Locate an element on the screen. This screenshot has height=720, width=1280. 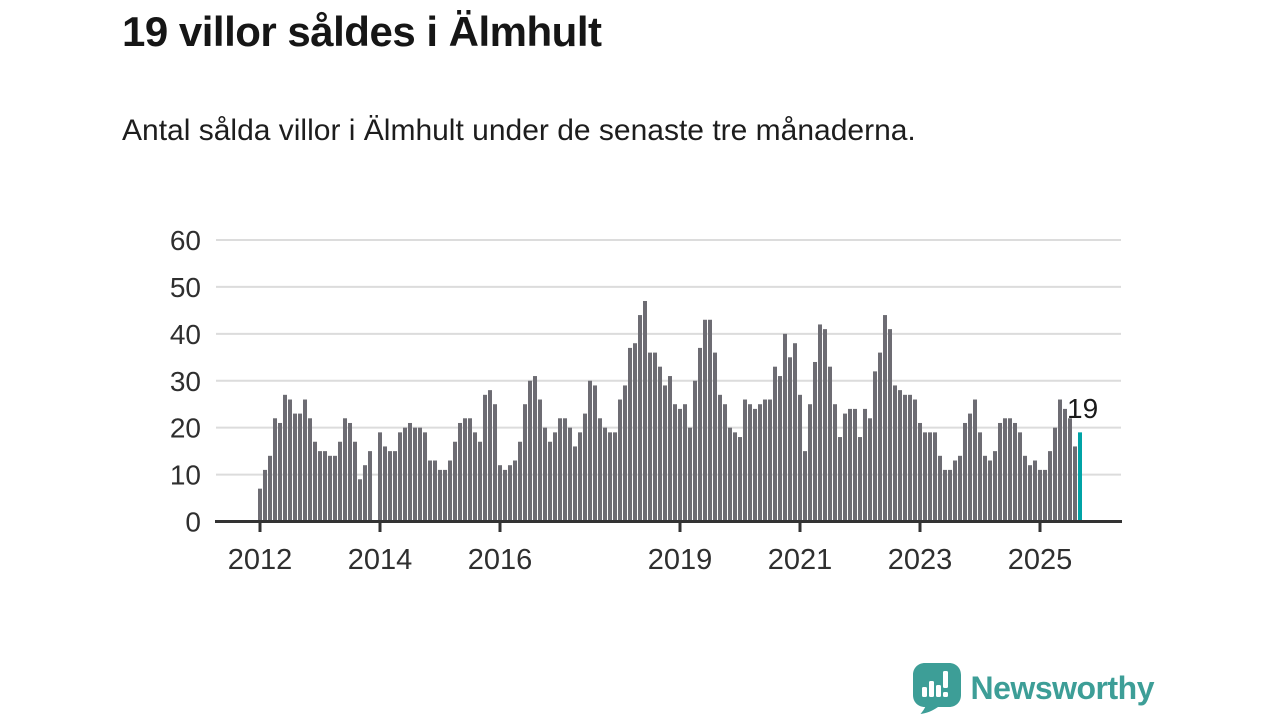
x-tick-label: 2025 is located at coordinates (1040, 560).